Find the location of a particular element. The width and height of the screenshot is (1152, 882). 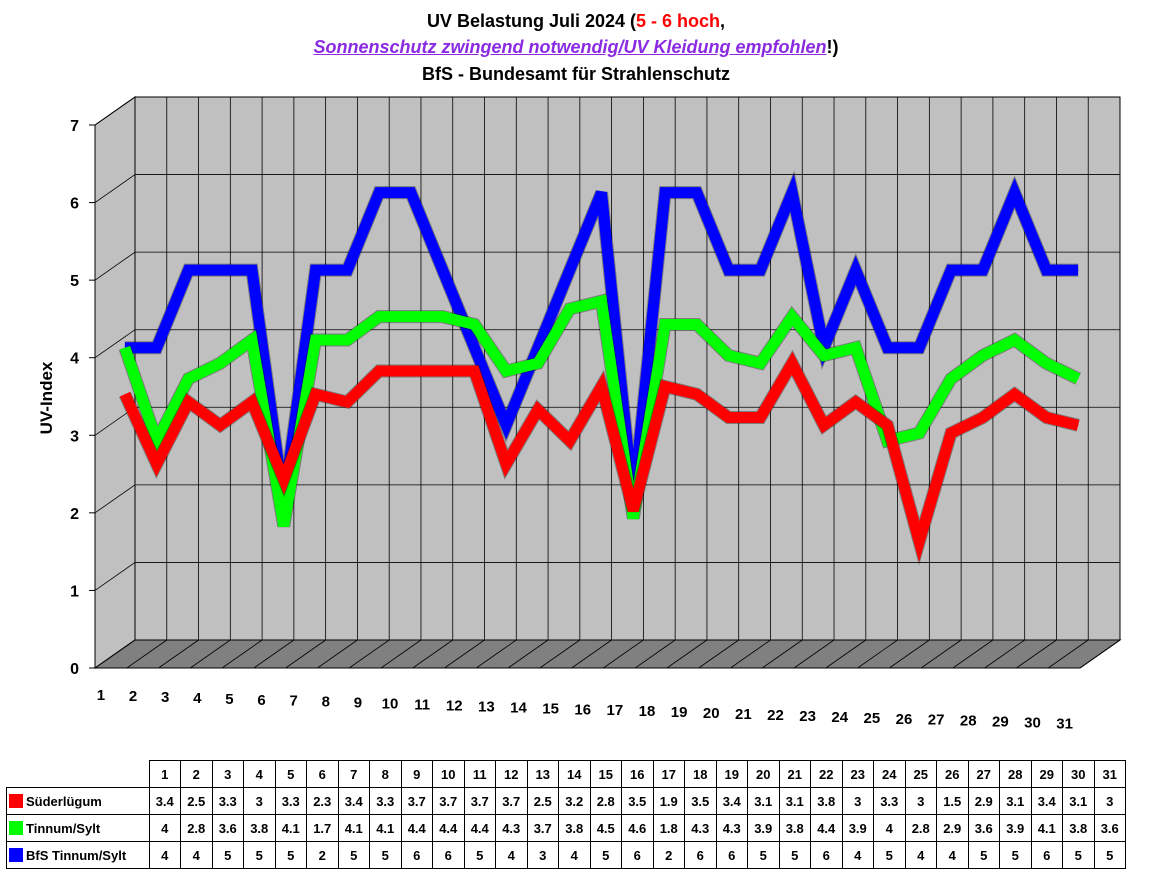

table-cell: 3.6 is located at coordinates (983, 828).